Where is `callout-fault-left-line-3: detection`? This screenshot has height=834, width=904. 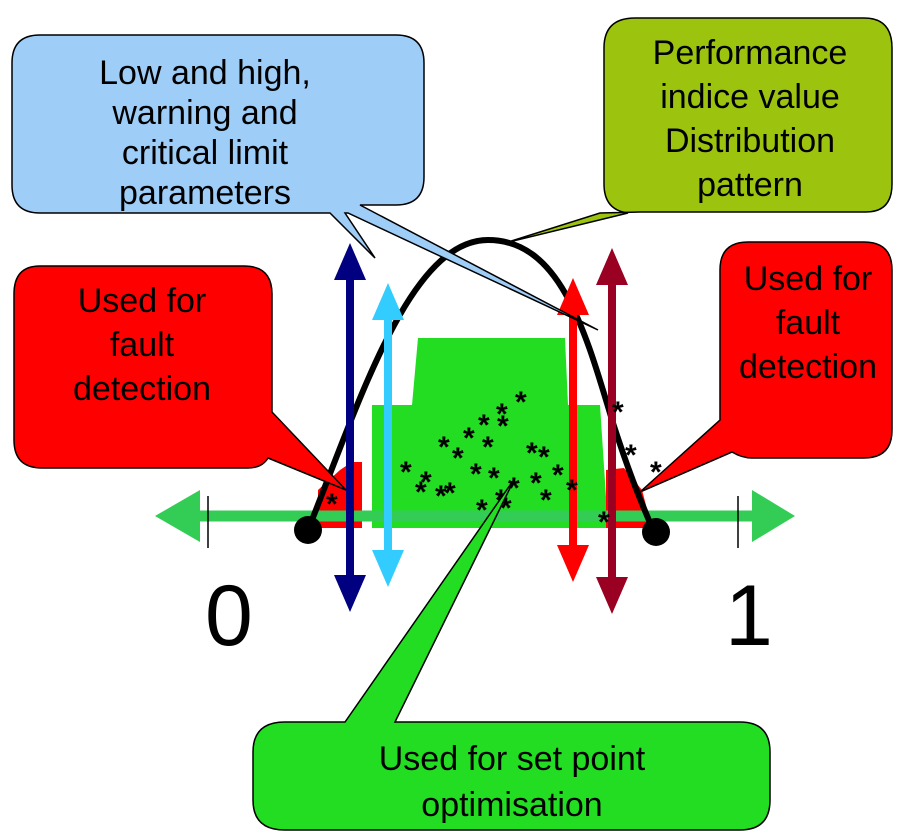 callout-fault-left-line-3: detection is located at coordinates (142, 389).